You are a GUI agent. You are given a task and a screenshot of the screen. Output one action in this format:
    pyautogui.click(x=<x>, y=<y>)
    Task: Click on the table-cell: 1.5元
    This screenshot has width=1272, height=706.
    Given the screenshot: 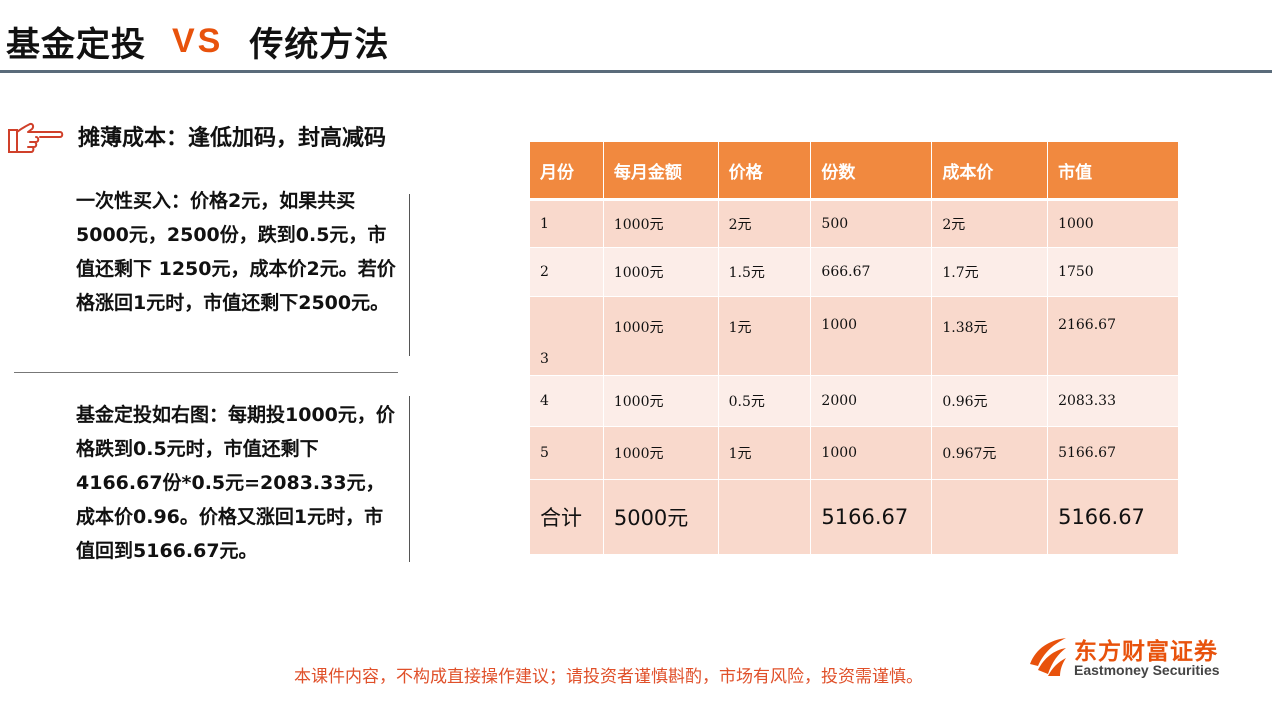 What is the action you would take?
    pyautogui.click(x=764, y=272)
    